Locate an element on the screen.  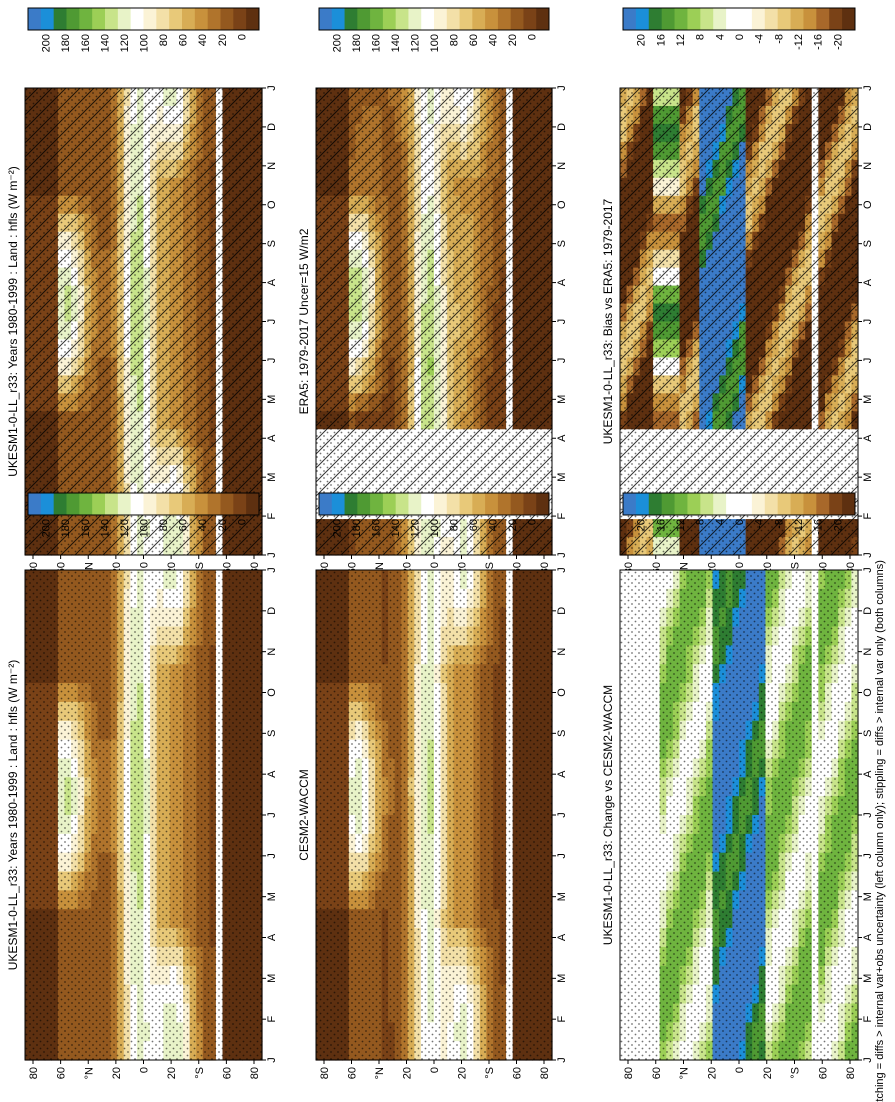
colorbar-tick-label: 16 is located at coordinates (661, 40).